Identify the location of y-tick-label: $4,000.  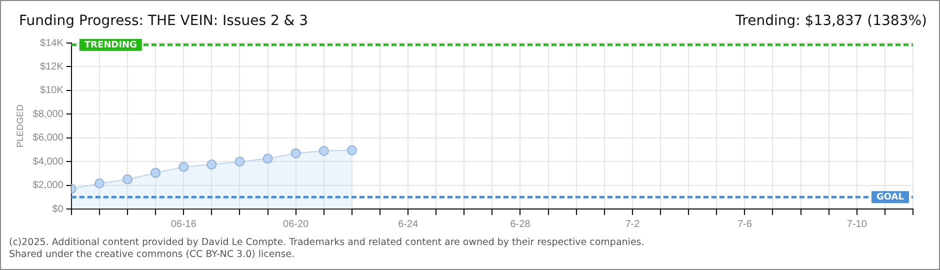
(48, 162).